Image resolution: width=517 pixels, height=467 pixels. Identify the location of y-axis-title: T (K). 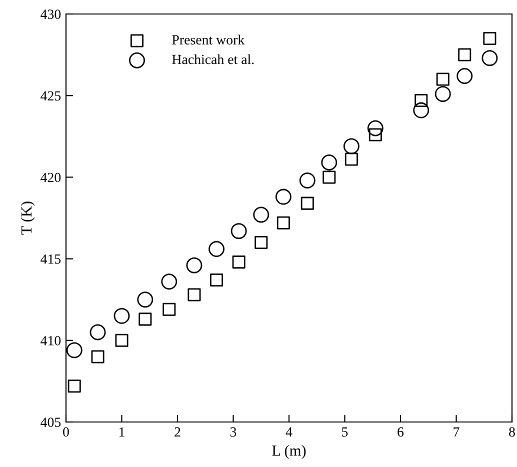
(27, 218).